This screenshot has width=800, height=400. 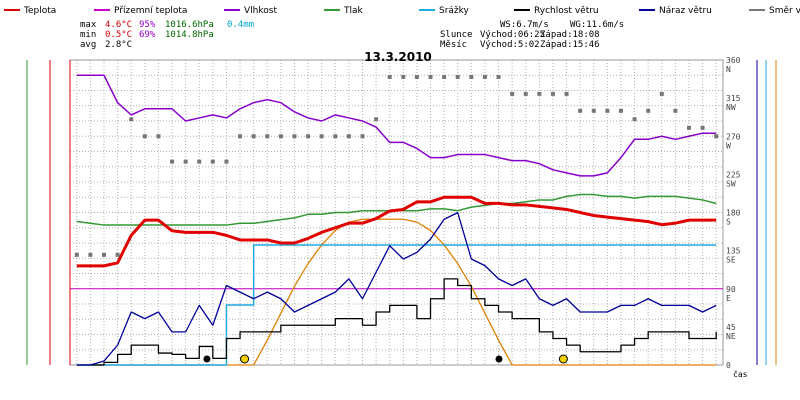 I want to click on stats-max-temp: 4.6°C, so click(x=118, y=25).